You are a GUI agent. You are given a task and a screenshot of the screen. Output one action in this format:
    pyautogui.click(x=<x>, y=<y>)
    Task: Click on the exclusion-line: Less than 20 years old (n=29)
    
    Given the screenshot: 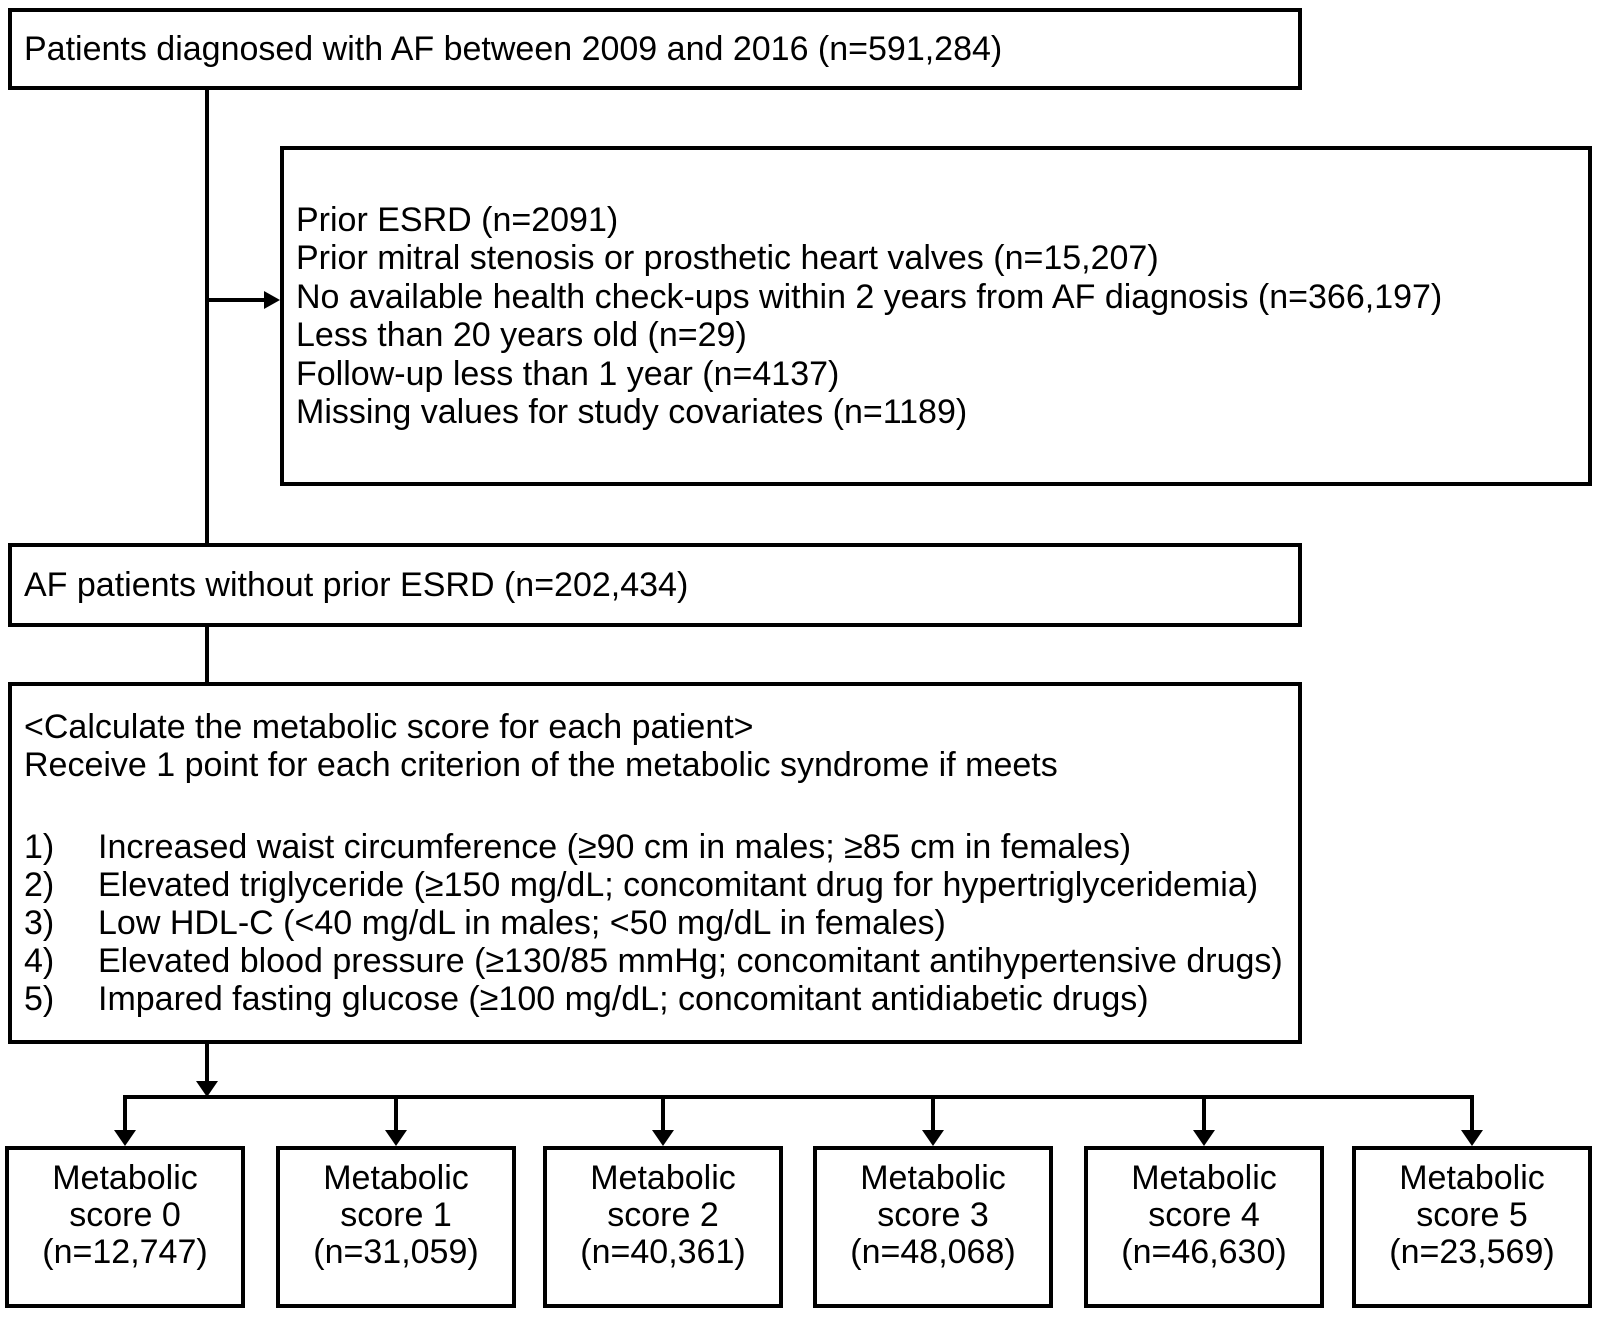 What is the action you would take?
    pyautogui.click(x=521, y=335)
    